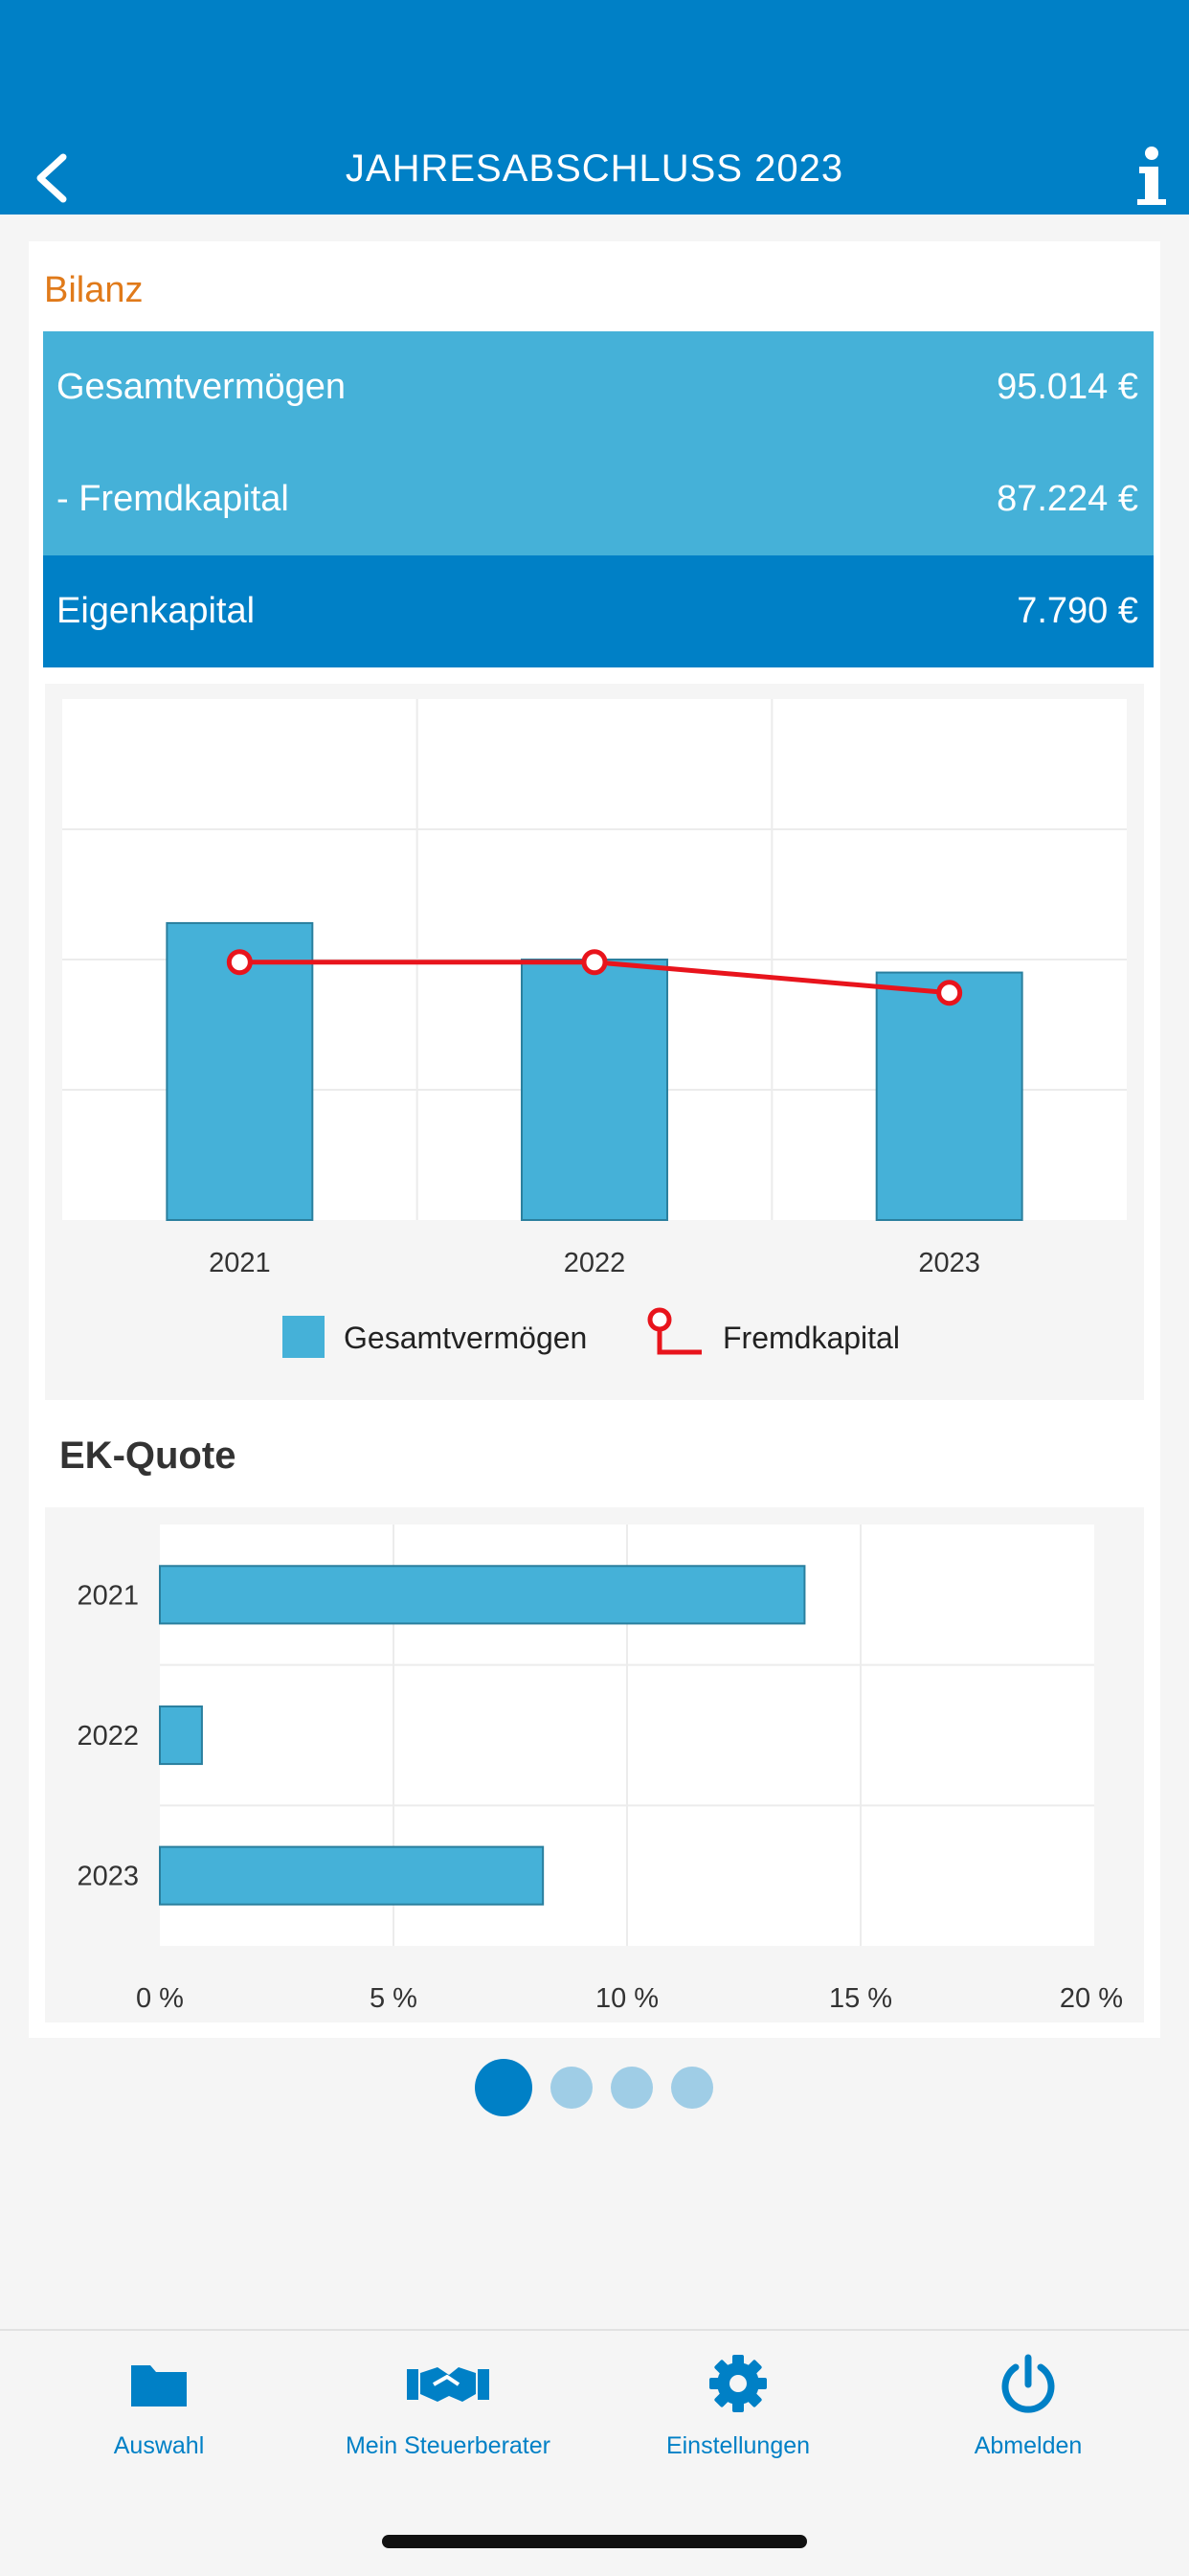 The width and height of the screenshot is (1189, 2576). What do you see at coordinates (738, 2383) in the screenshot?
I see `gear-icon` at bounding box center [738, 2383].